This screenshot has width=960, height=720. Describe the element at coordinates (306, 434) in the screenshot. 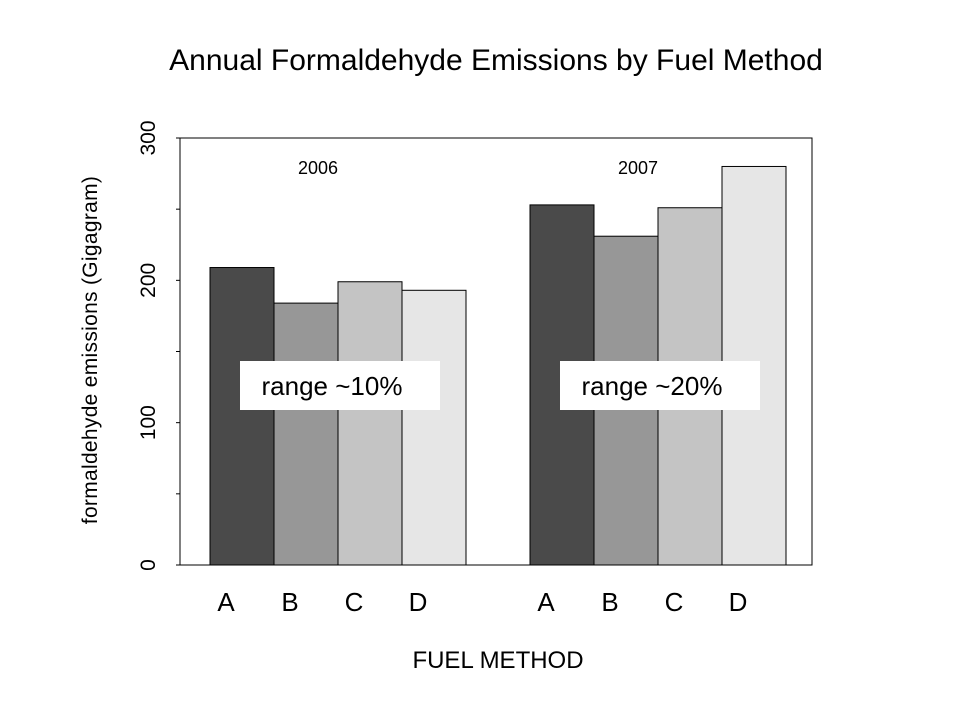

I see `bar-2006-B` at that location.